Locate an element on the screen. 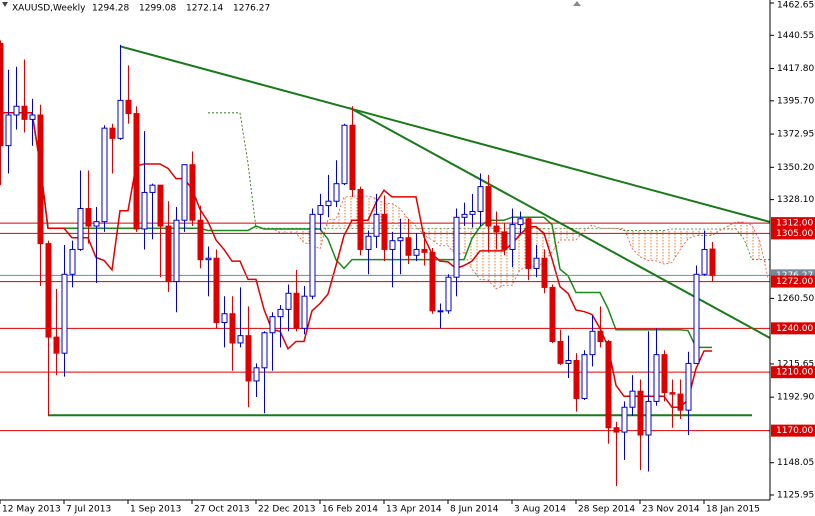 This screenshot has width=815, height=516. x-tick-label: 1 Sep 2013 is located at coordinates (155, 510).